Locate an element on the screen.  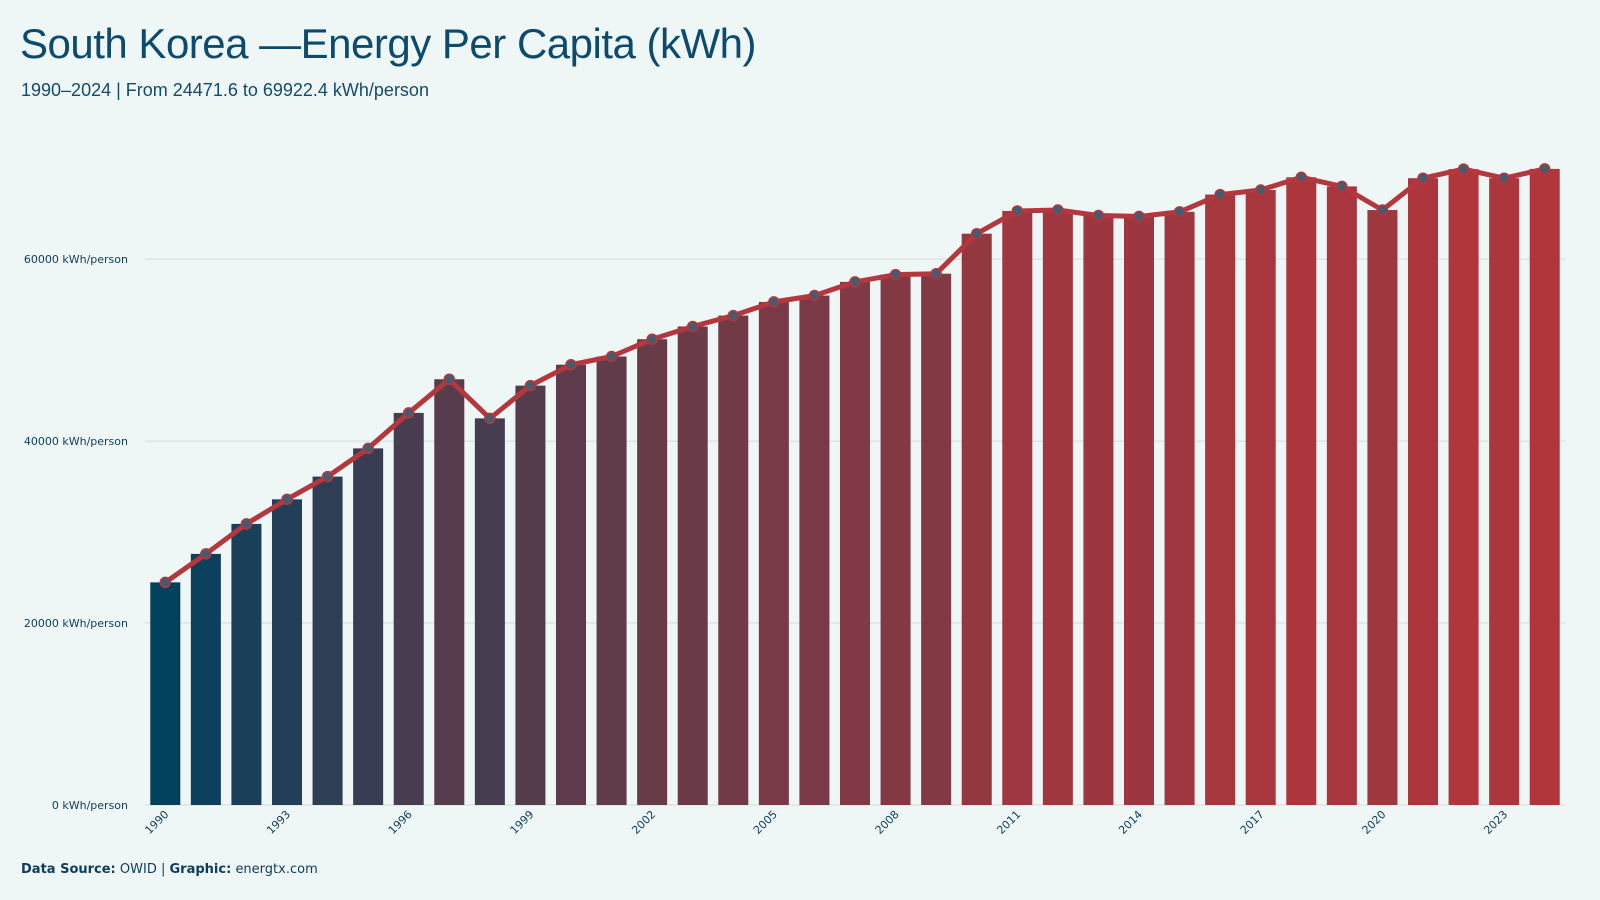
x-tick-label: 1993 is located at coordinates (278, 822).